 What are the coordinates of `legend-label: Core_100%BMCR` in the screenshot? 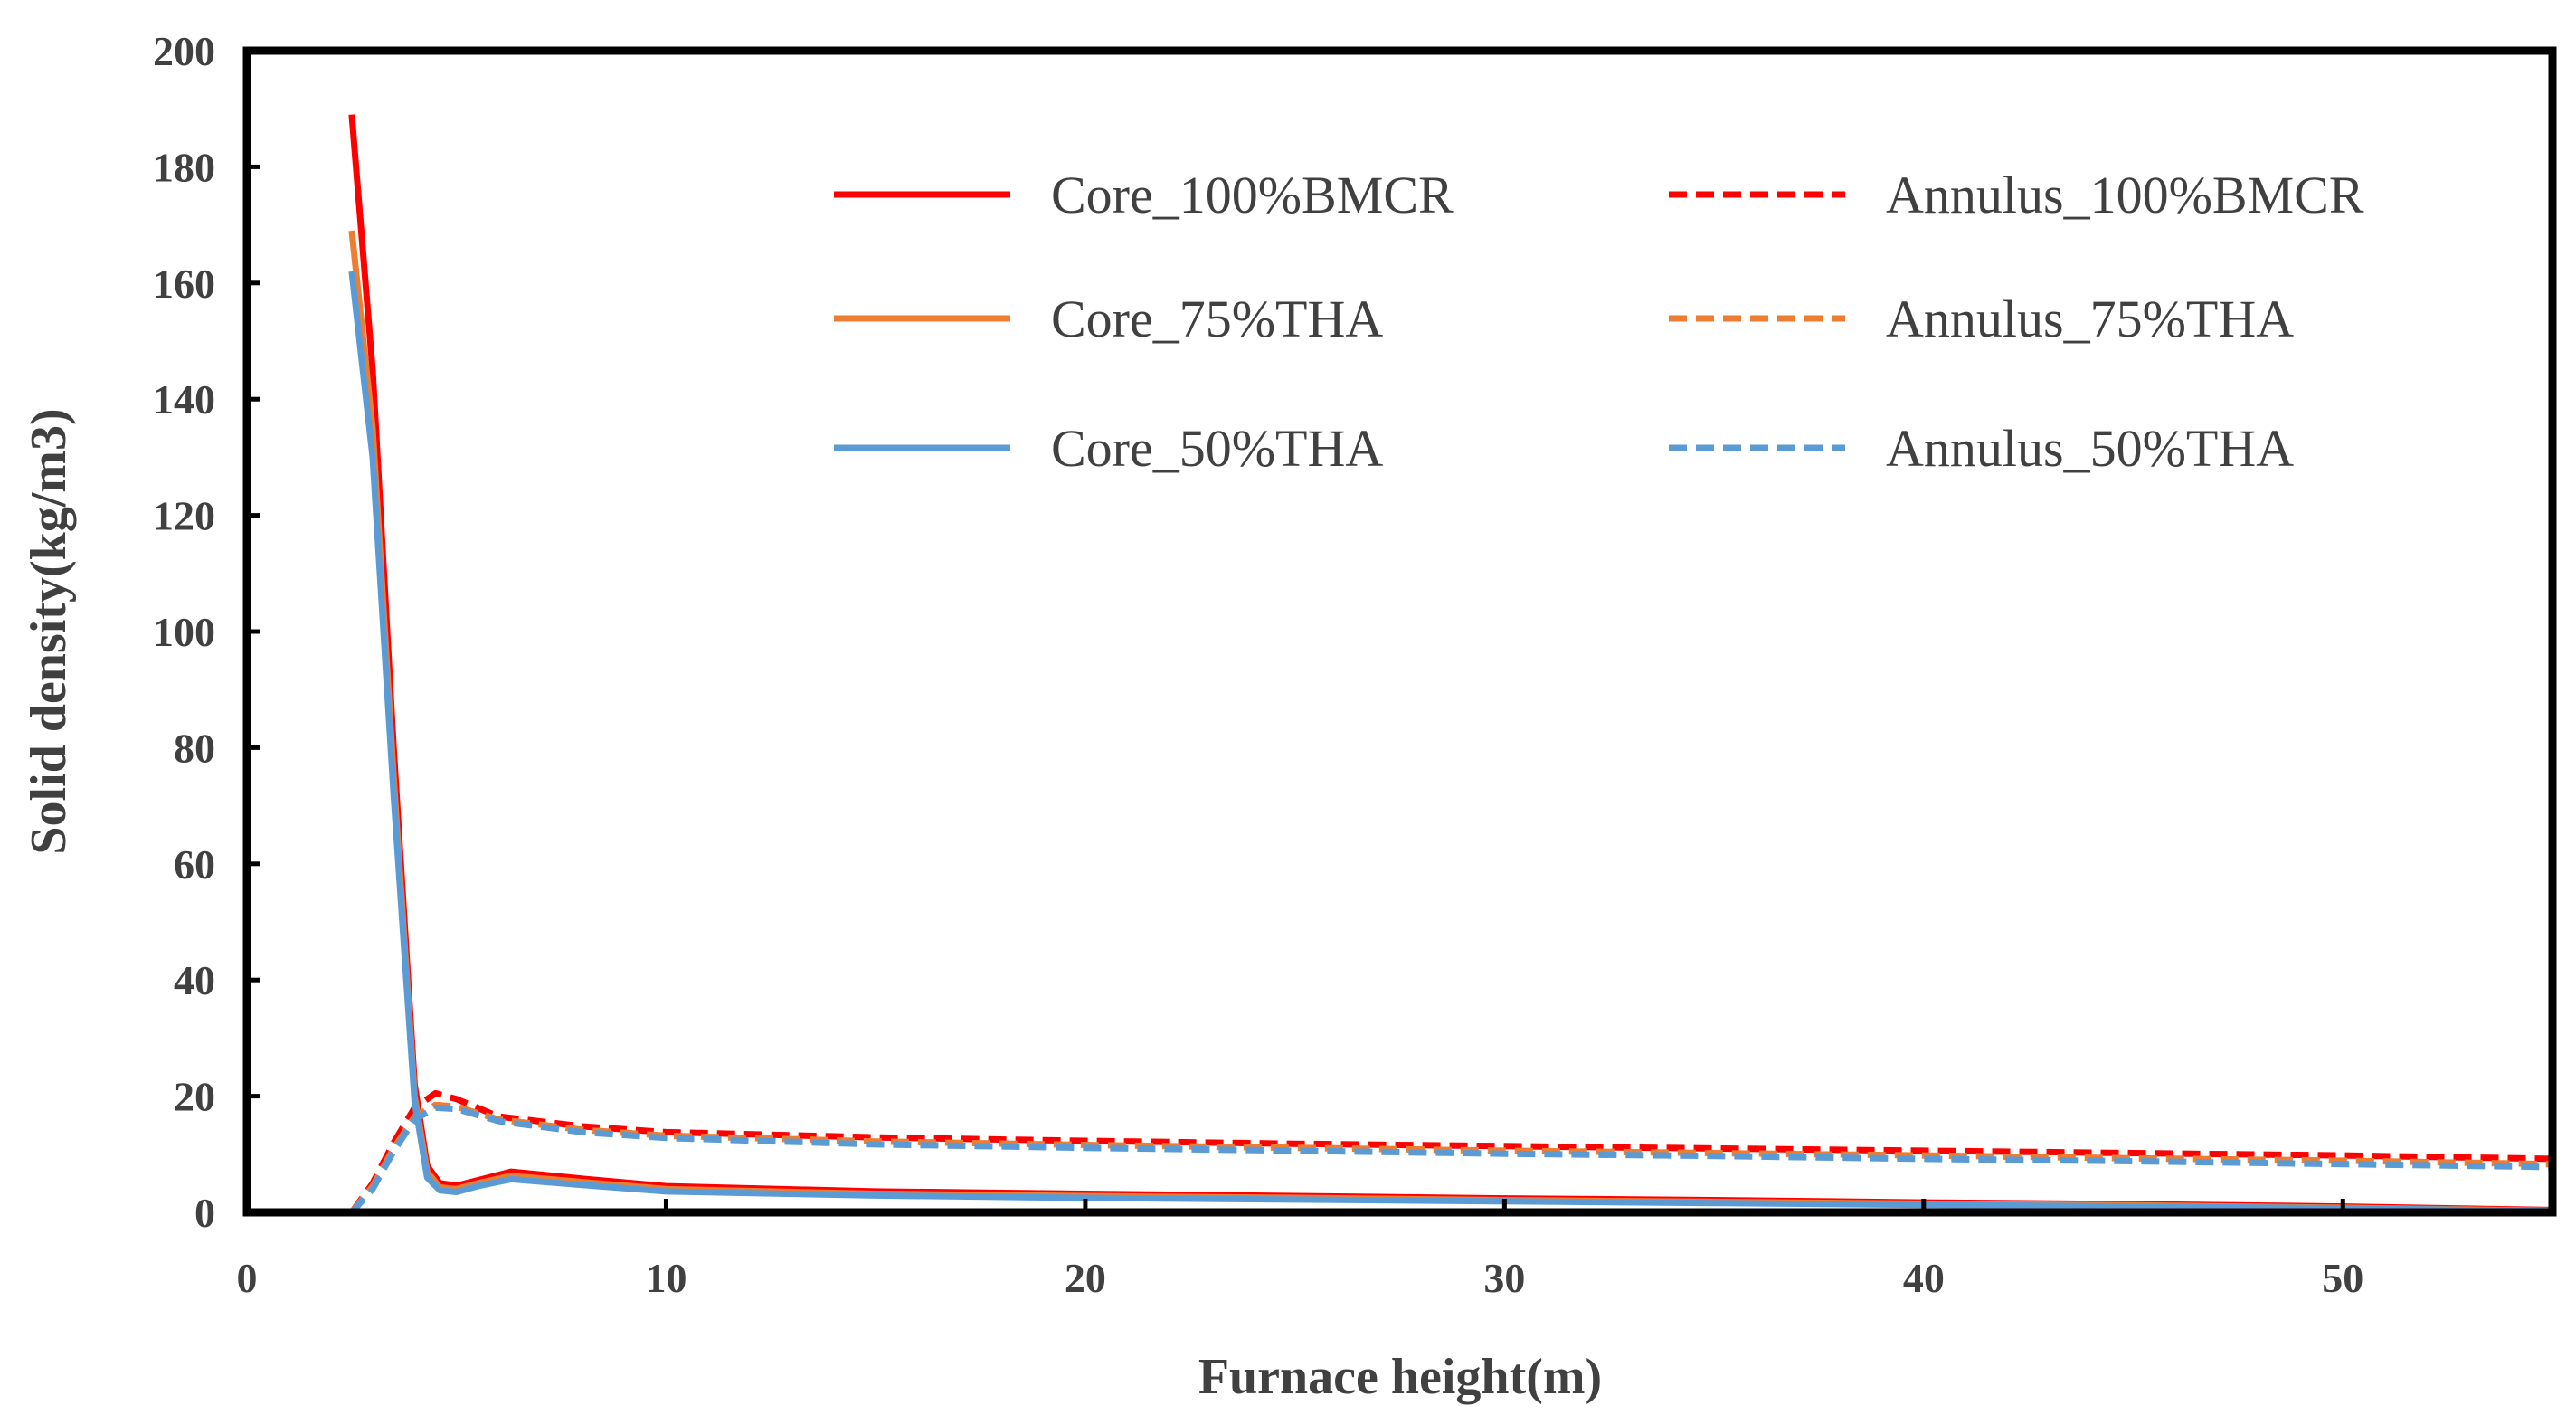 It's located at (1252, 195).